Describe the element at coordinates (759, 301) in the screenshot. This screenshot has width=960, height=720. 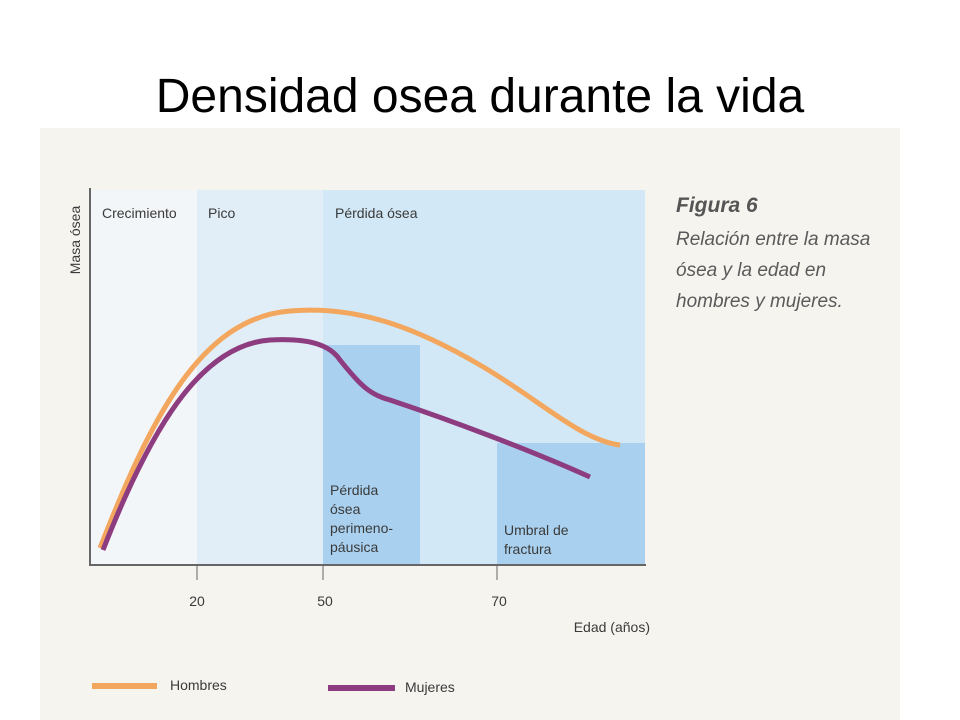
I see `figure-caption: hombres y mujeres.` at that location.